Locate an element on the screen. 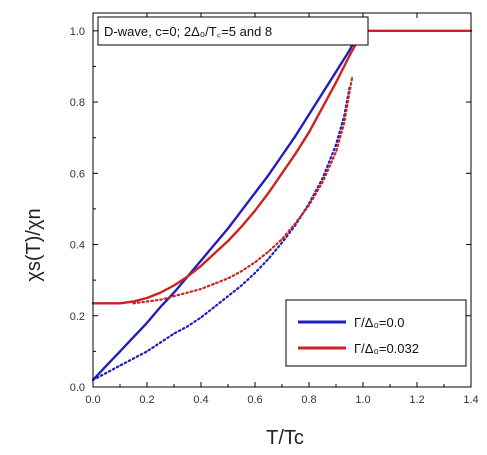 Image resolution: width=487 pixels, height=455 pixels. y-tick-label: 1.0 is located at coordinates (77, 32).